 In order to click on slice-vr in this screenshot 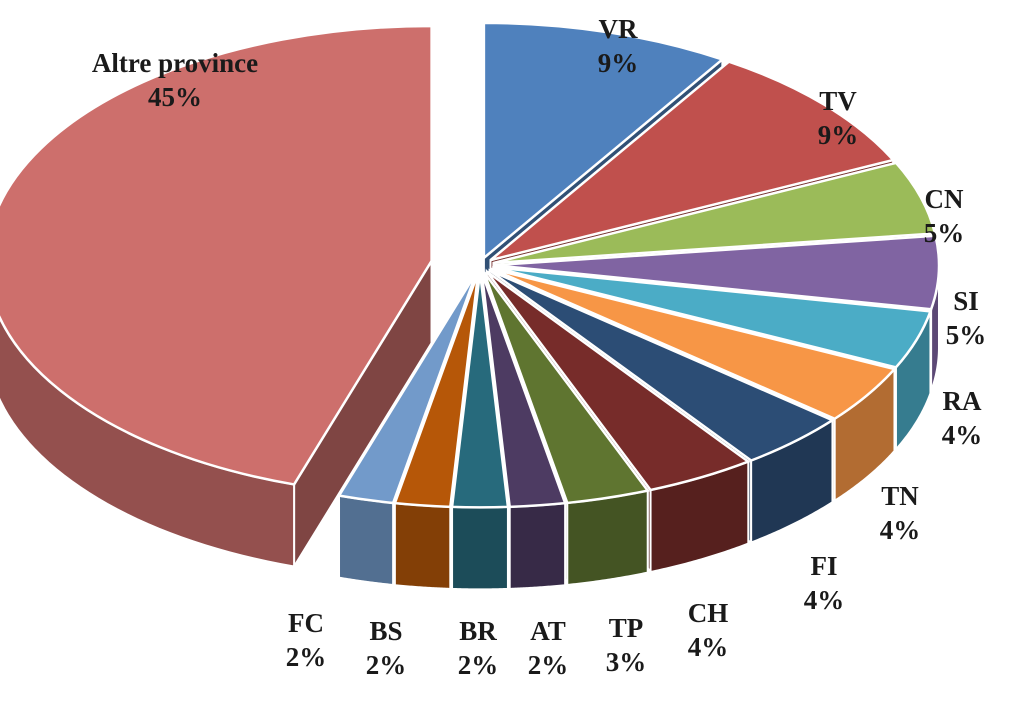, I will do `click(603, 141)`.